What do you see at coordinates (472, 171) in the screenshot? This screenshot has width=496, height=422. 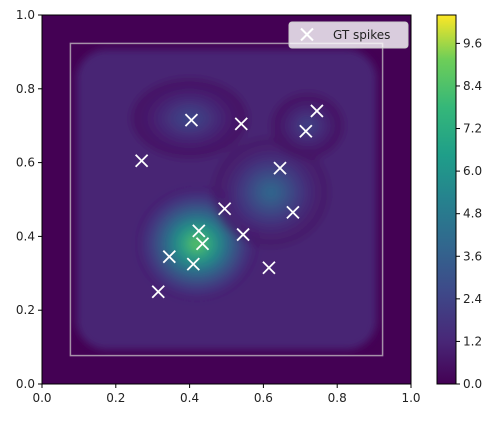 I see `colorbar-tick-label: 6.0` at bounding box center [472, 171].